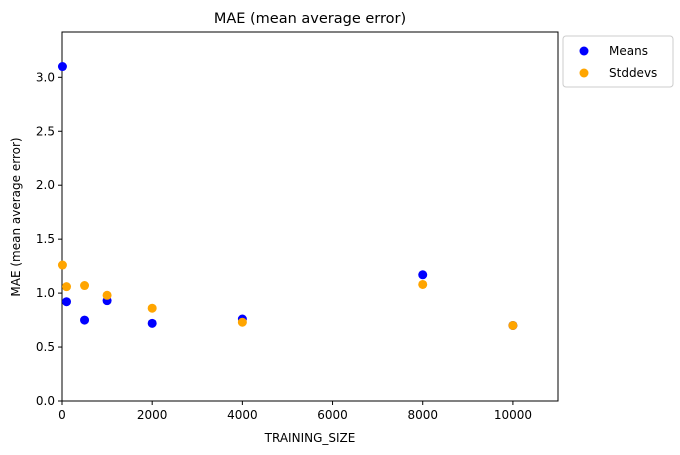 The image size is (680, 455). I want to click on x-axis: 0 2000 4000 6000 8000 10000, so click(295, 411).